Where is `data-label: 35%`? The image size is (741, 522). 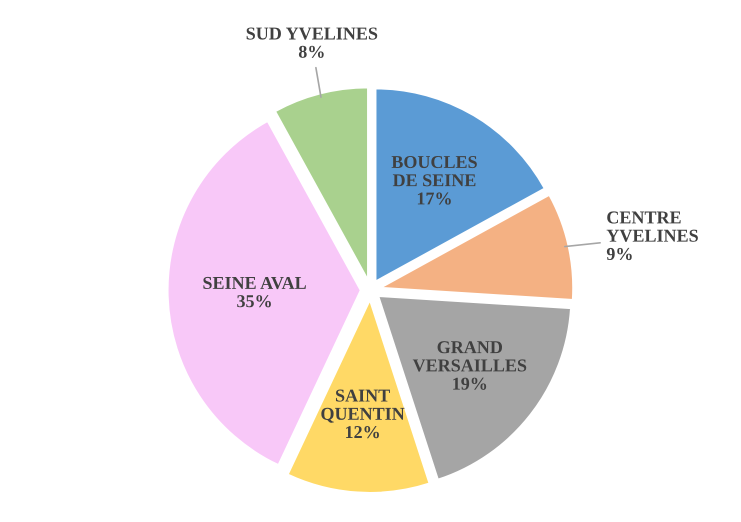
data-label: 35% is located at coordinates (254, 301).